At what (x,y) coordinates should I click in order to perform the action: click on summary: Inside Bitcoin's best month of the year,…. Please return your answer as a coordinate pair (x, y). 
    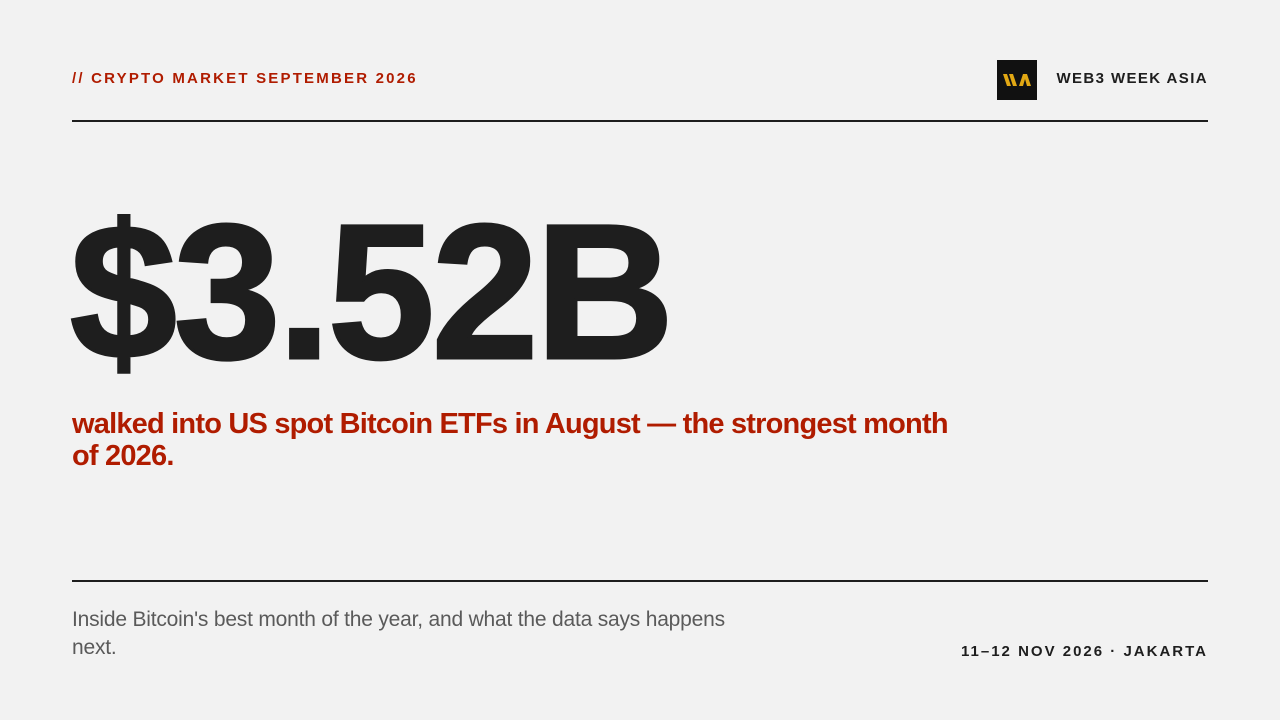
    Looking at the image, I should click on (398, 633).